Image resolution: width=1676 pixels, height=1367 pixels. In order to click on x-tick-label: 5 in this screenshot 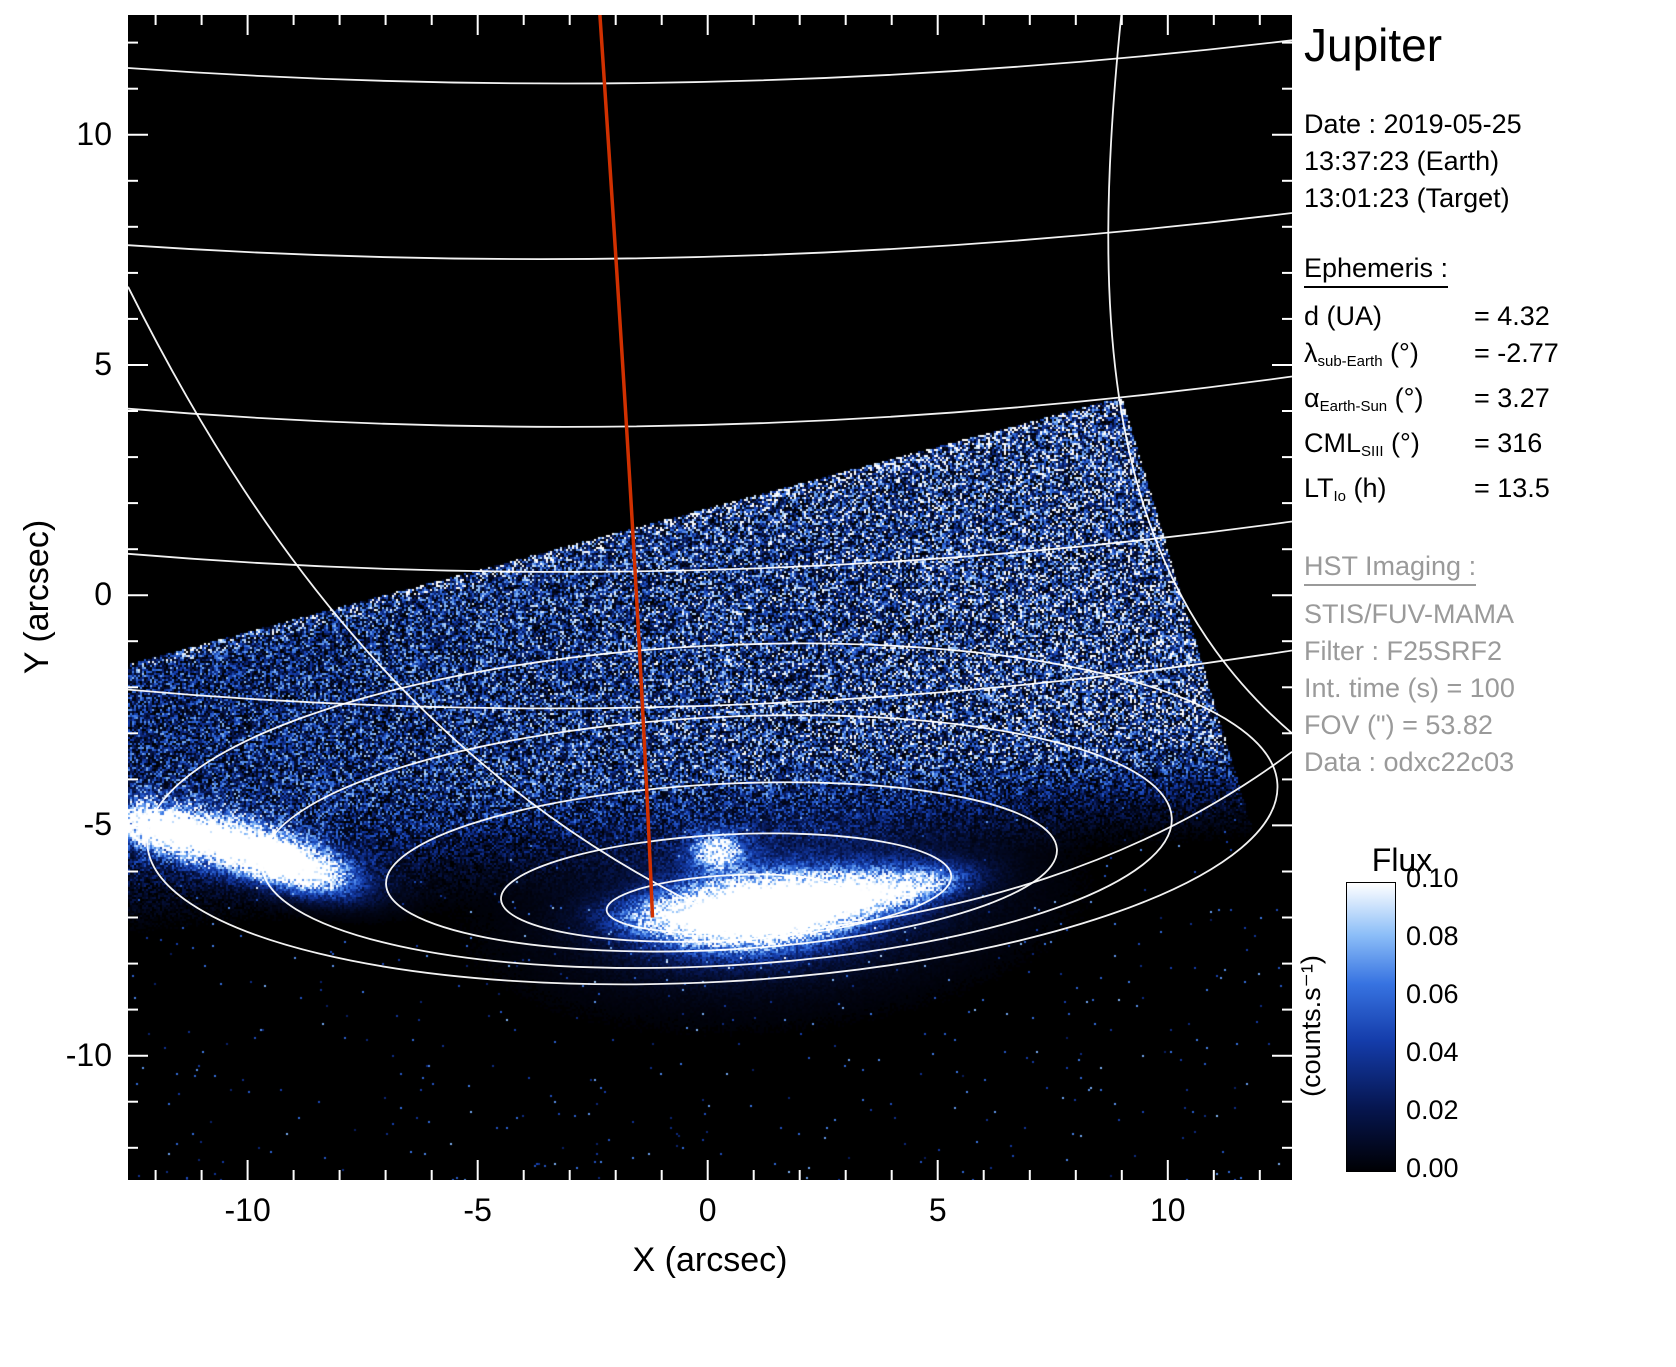, I will do `click(937, 1210)`.